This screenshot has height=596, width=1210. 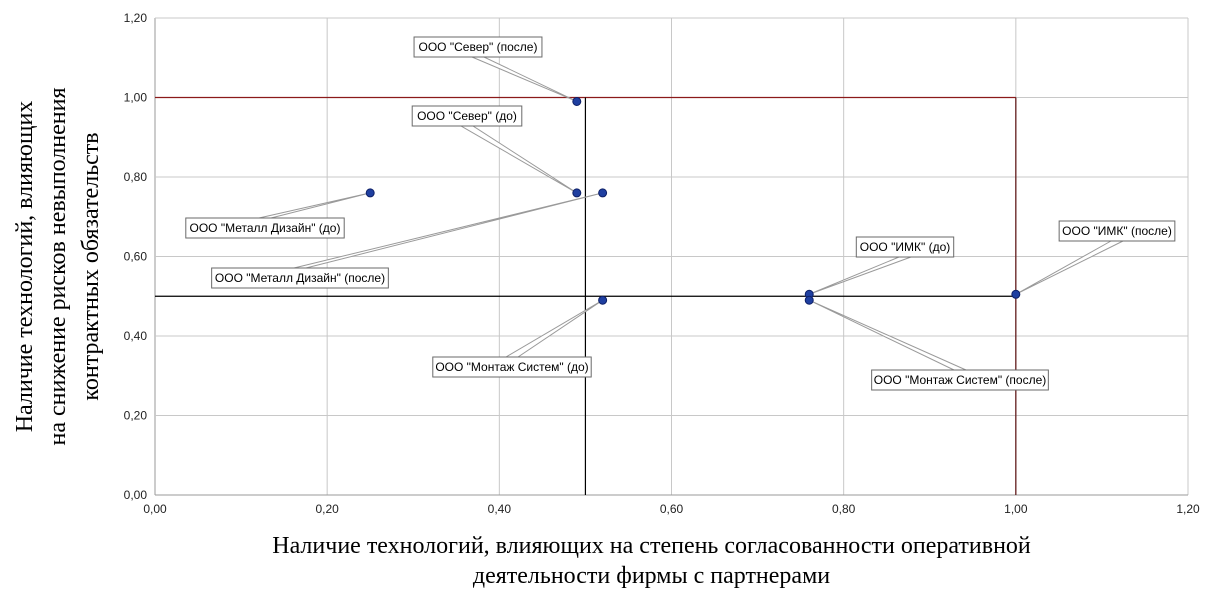 I want to click on y-tick-label: 0,40, so click(x=136, y=336).